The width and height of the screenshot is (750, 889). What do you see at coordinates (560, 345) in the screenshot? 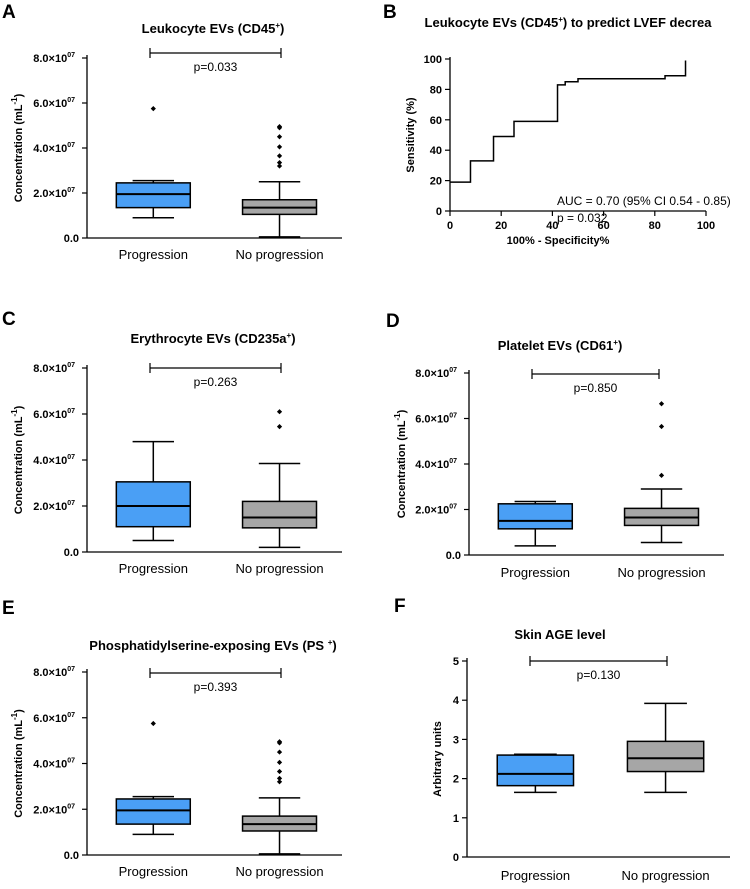
I see `panel-title: Platelet EVs (CD61+)` at bounding box center [560, 345].